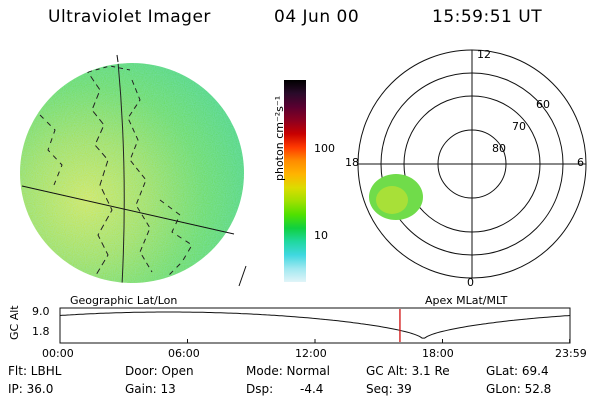  I want to click on colorbar-tick-100: 100, so click(324, 148).